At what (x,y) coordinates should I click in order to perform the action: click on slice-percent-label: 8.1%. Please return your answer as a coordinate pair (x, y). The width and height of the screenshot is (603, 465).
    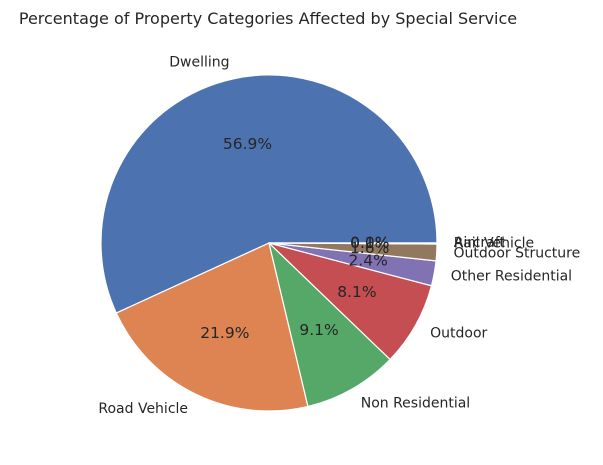
    Looking at the image, I should click on (356, 292).